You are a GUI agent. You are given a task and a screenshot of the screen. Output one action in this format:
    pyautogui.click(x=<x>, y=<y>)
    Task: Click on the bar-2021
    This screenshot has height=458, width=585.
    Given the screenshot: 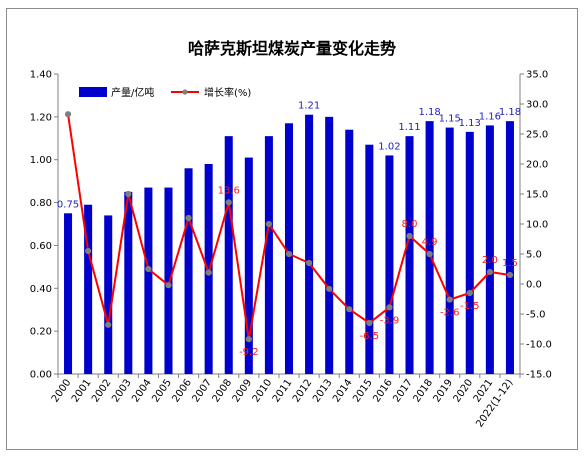 What is the action you would take?
    pyautogui.click(x=489, y=249)
    